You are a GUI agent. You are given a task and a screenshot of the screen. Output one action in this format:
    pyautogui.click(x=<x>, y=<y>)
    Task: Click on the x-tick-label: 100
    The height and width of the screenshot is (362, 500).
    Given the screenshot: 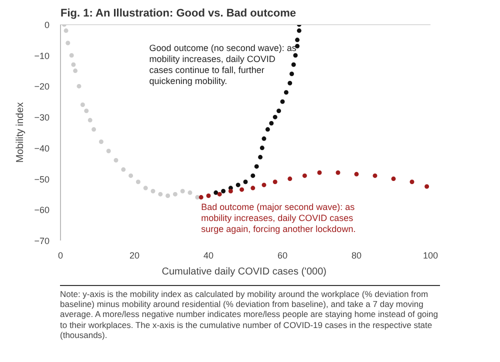 What is the action you would take?
    pyautogui.click(x=430, y=255)
    